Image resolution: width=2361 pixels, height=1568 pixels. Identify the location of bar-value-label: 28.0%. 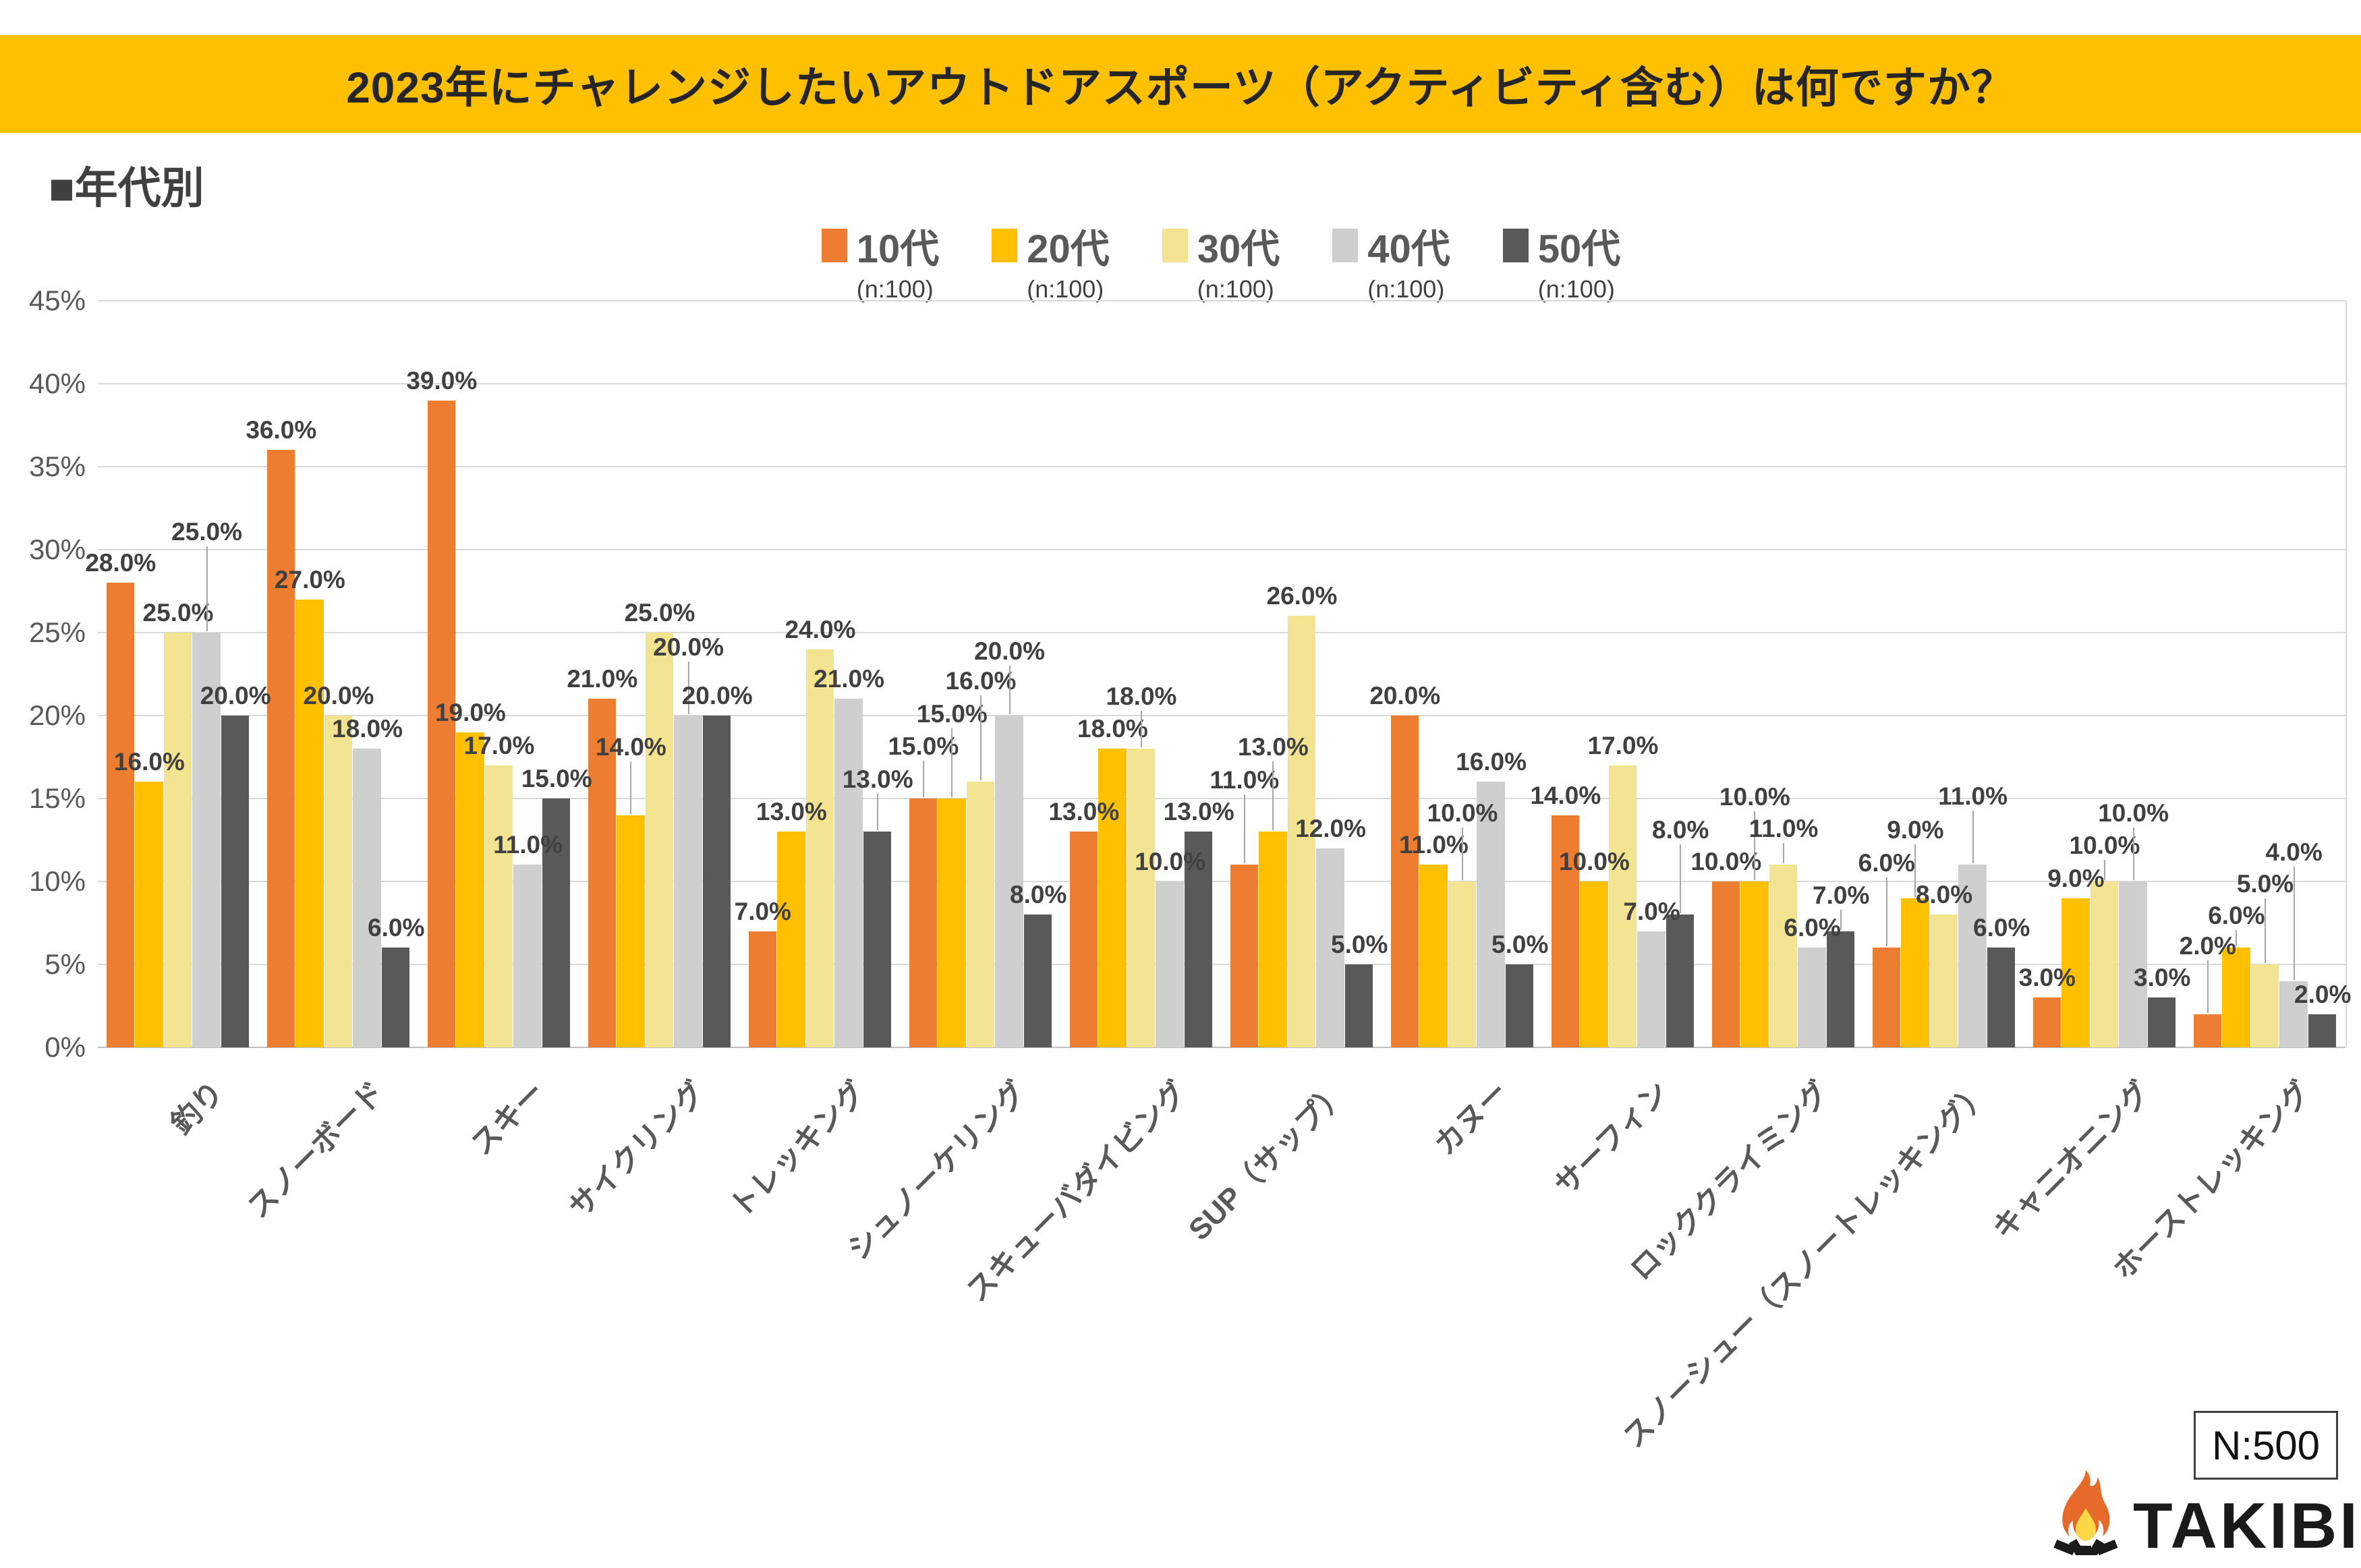
(121, 563).